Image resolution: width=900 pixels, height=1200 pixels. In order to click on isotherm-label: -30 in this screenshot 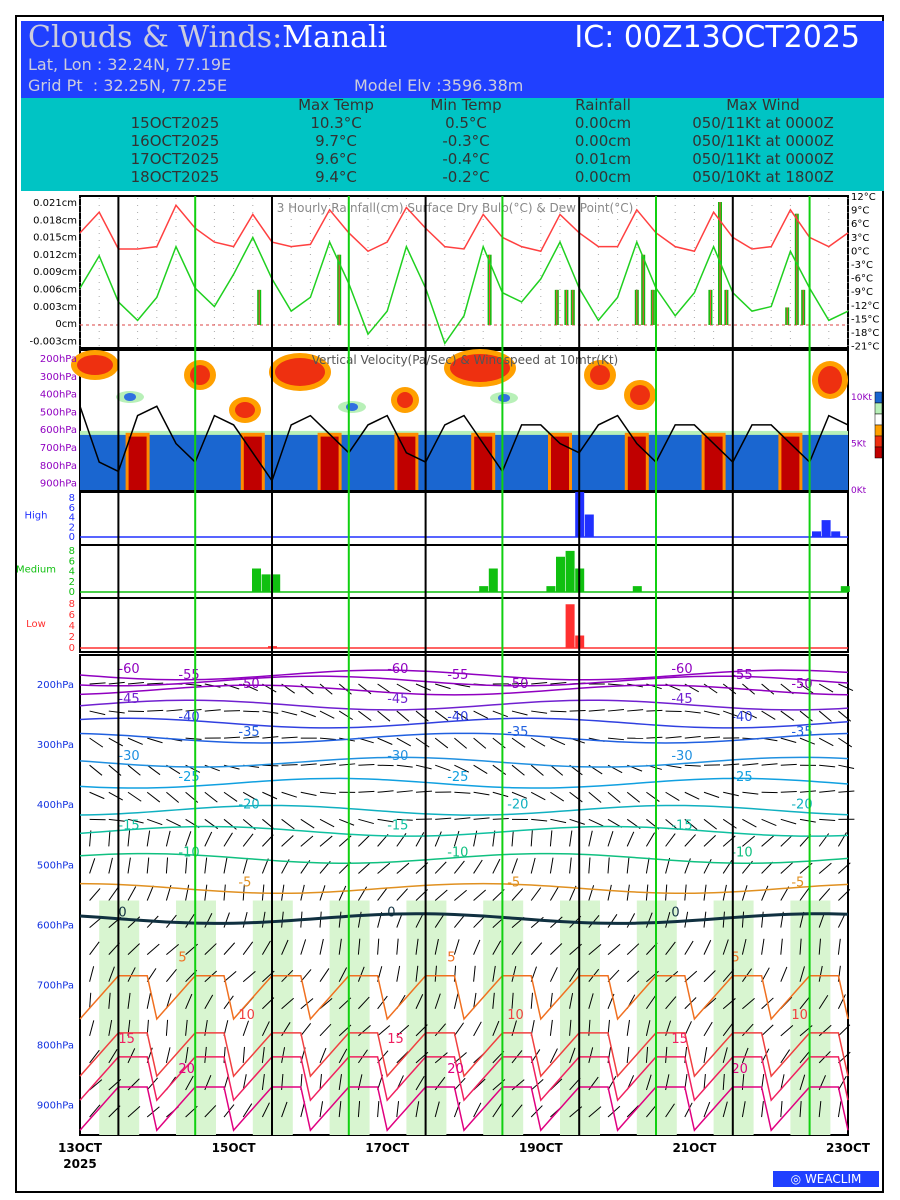, I will do `click(397, 756)`.